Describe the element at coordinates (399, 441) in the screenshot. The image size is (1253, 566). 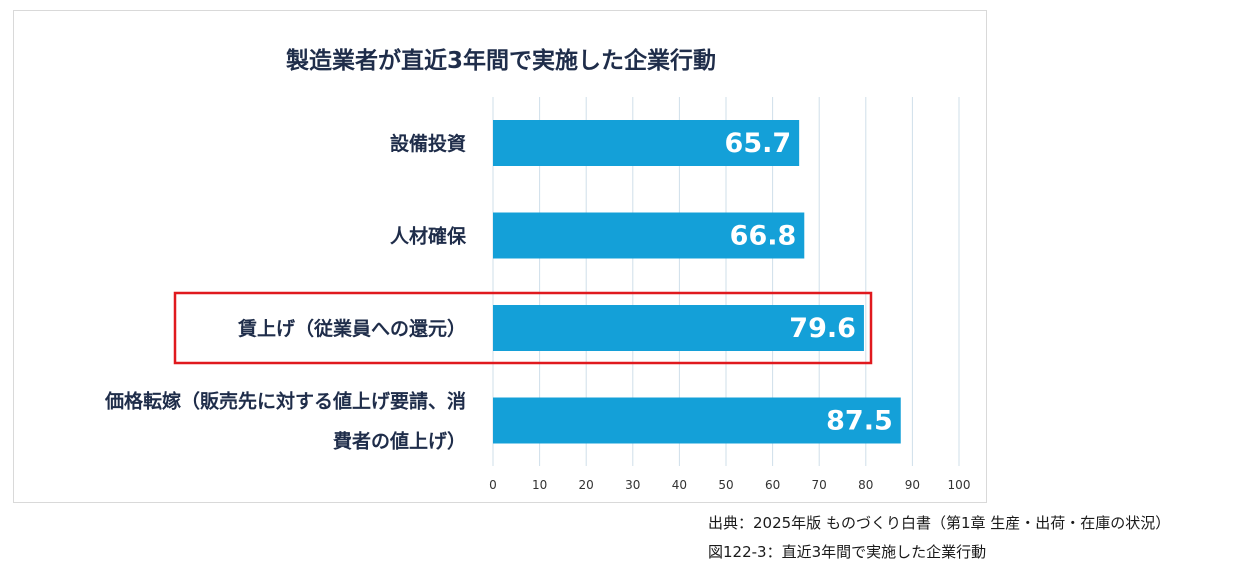
I see `category-label: 費者の値上げ）` at that location.